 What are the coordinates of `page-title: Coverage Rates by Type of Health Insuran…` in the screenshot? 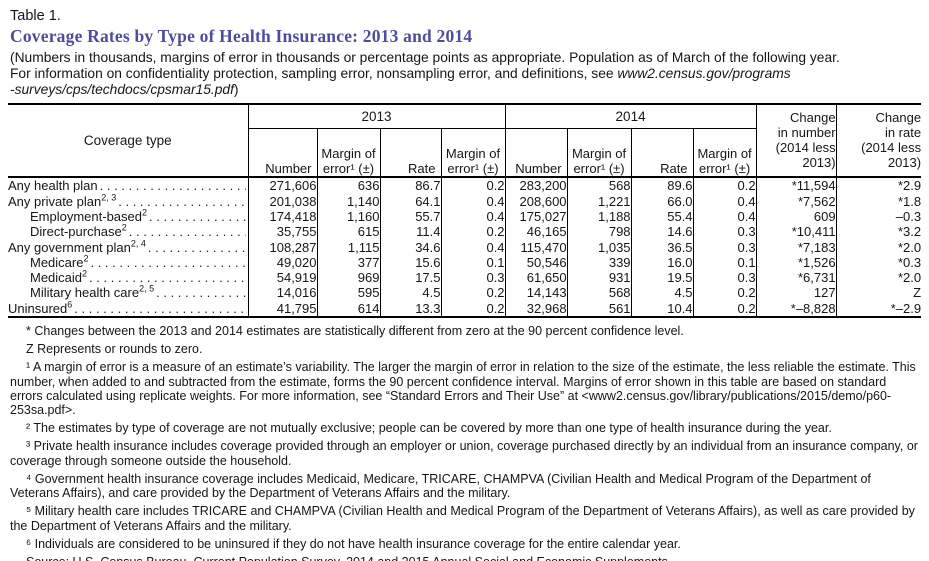 It's located at (241, 36).